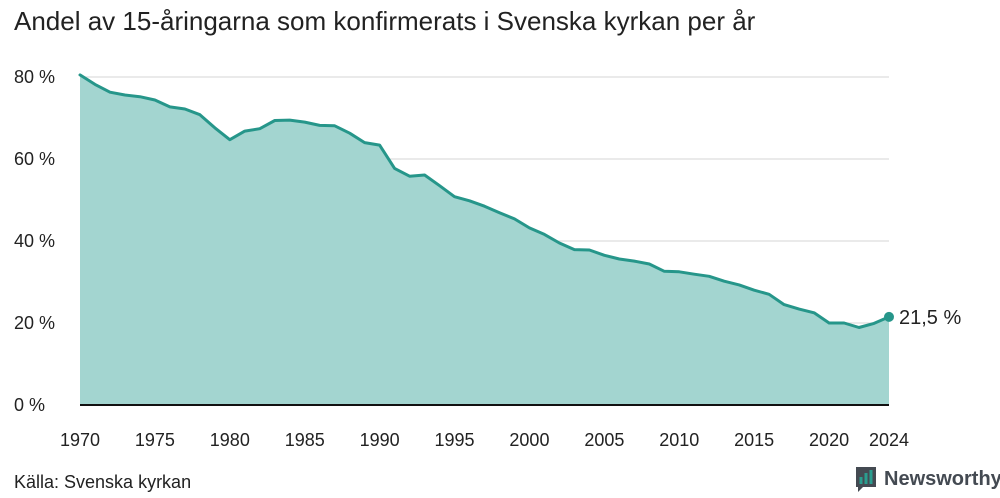  I want to click on end-value-label: 21,5 %, so click(930, 318).